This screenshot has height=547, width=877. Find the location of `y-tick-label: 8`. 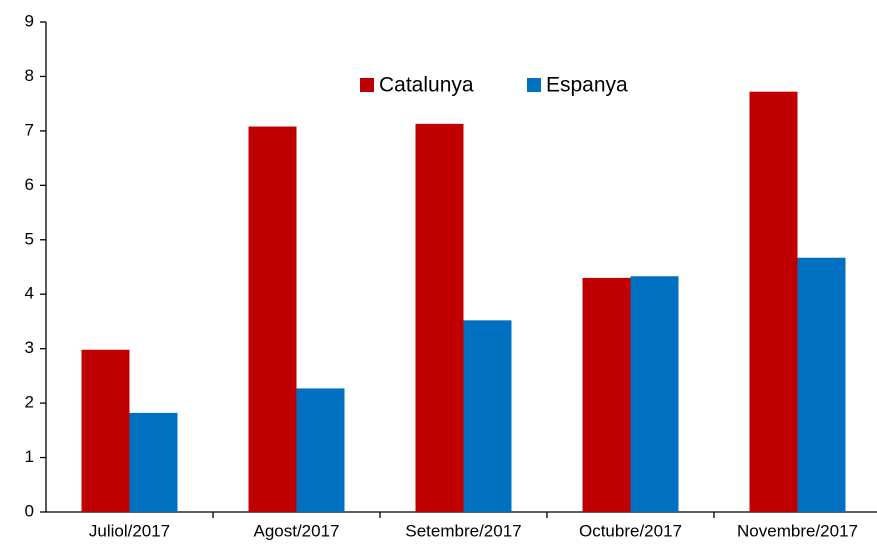

y-tick-label: 8 is located at coordinates (29, 75).